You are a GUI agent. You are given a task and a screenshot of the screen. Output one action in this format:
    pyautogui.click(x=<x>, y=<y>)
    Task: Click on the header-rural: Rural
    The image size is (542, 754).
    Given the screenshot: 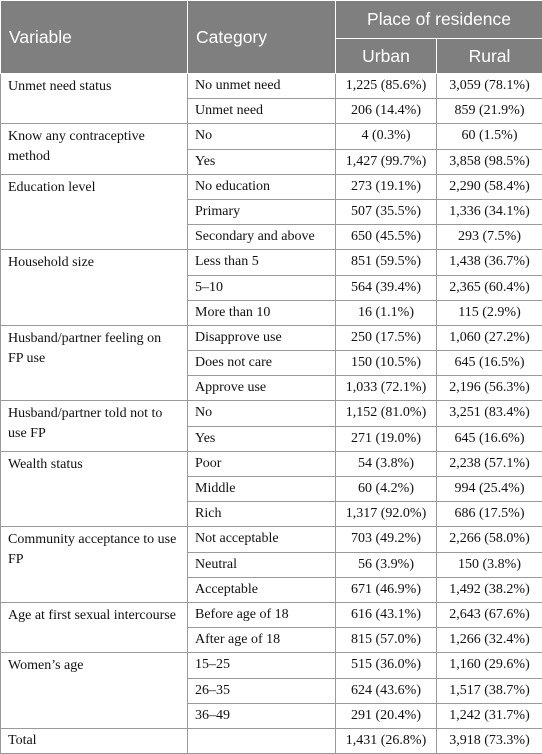 What is the action you would take?
    pyautogui.click(x=489, y=56)
    